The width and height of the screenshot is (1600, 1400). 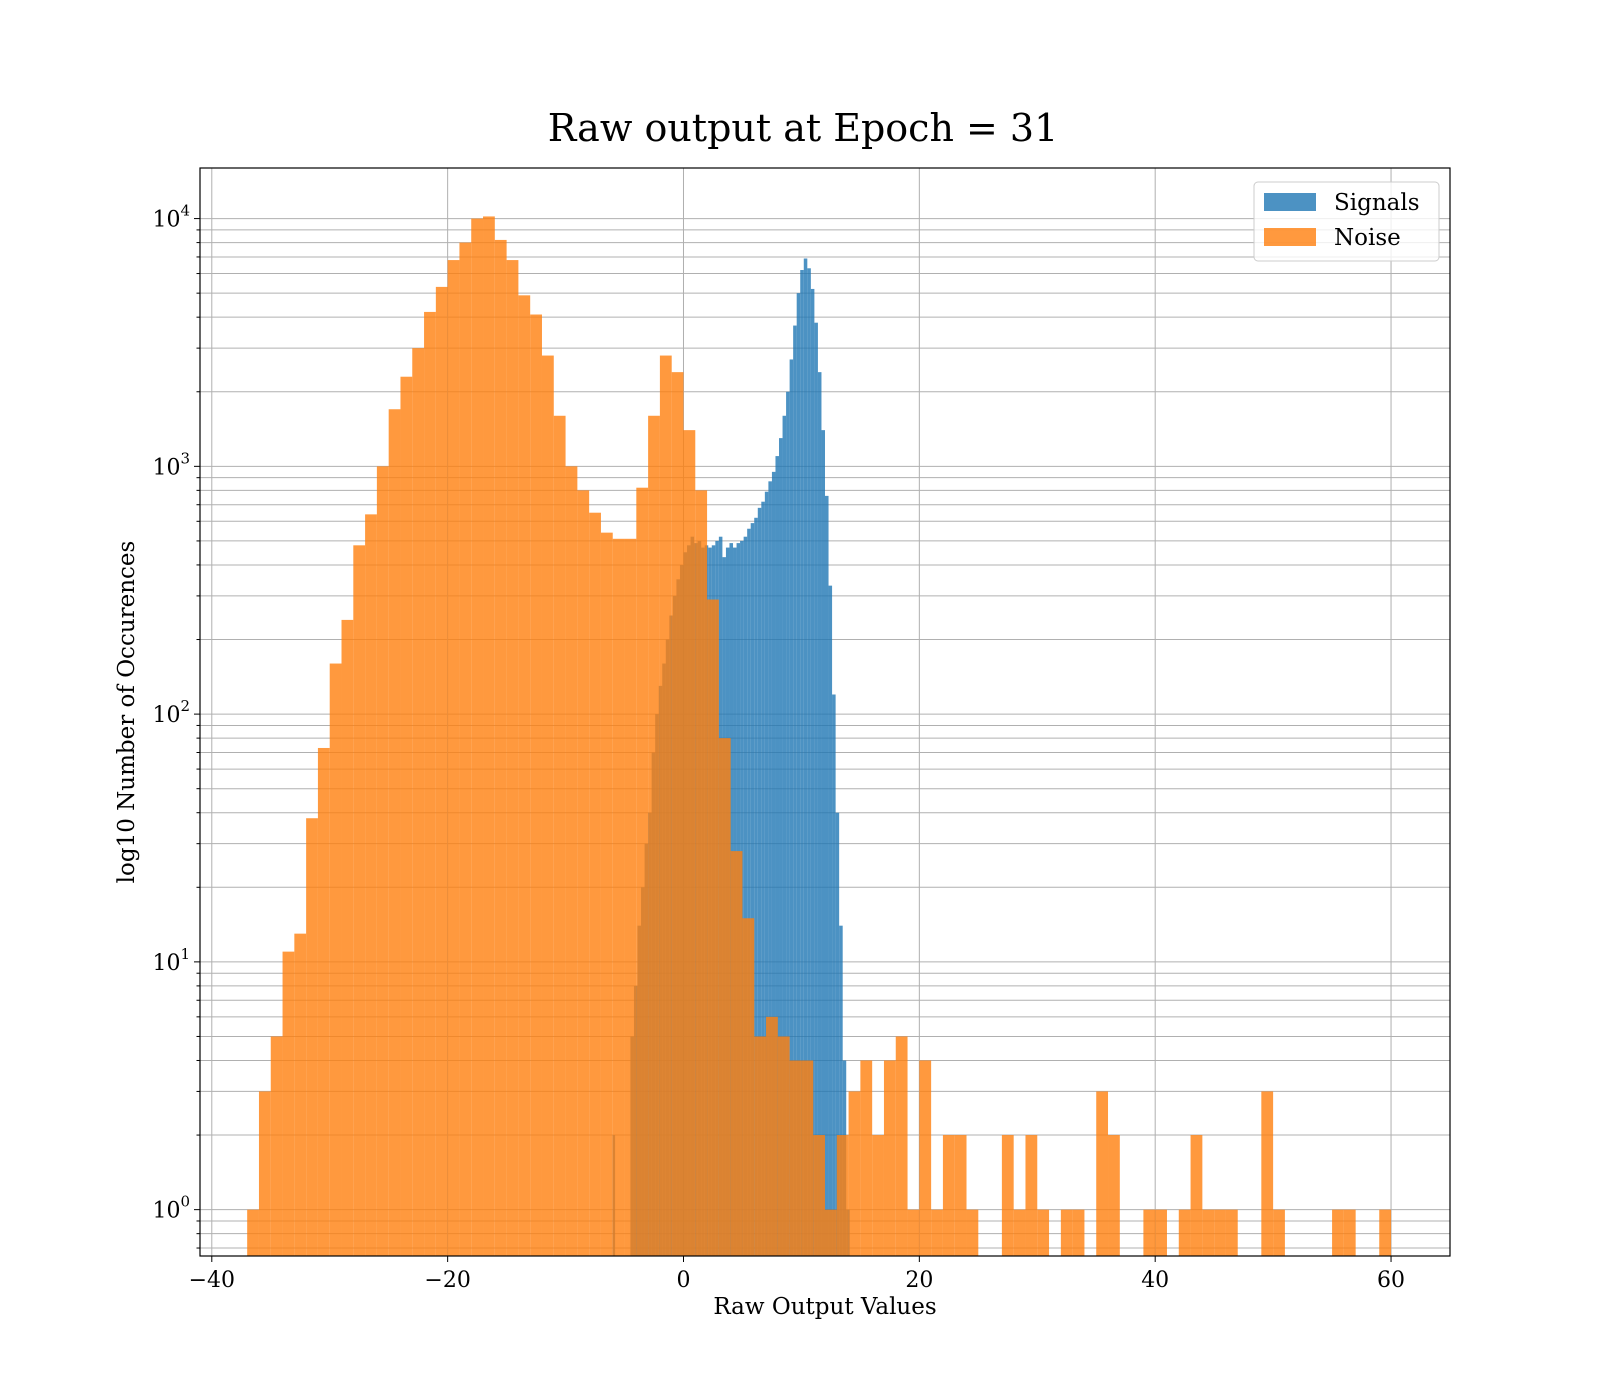 I want to click on y-tick-label: 10⁴, so click(x=171, y=217).